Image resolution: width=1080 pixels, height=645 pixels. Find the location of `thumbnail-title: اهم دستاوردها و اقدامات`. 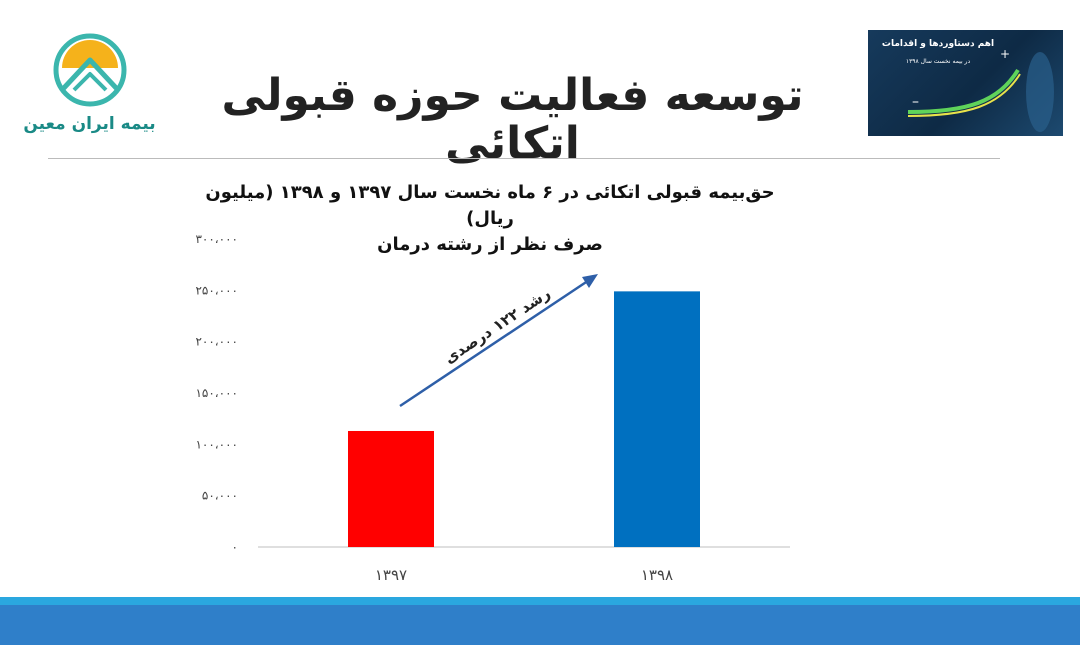

thumbnail-title: اهم دستاوردها و اقدامات is located at coordinates (938, 44).